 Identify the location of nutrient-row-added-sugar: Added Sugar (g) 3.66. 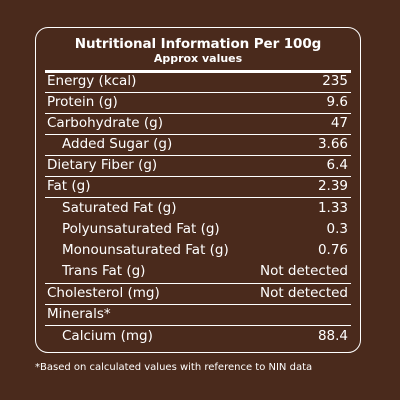
(197, 144).